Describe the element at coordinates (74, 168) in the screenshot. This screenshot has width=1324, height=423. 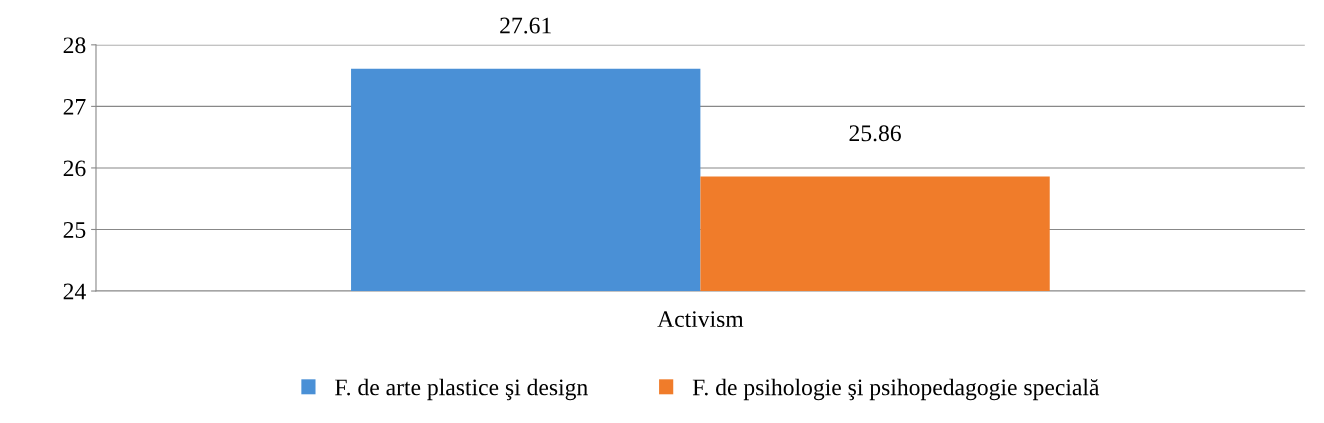
I see `y-tick-label: 26` at that location.